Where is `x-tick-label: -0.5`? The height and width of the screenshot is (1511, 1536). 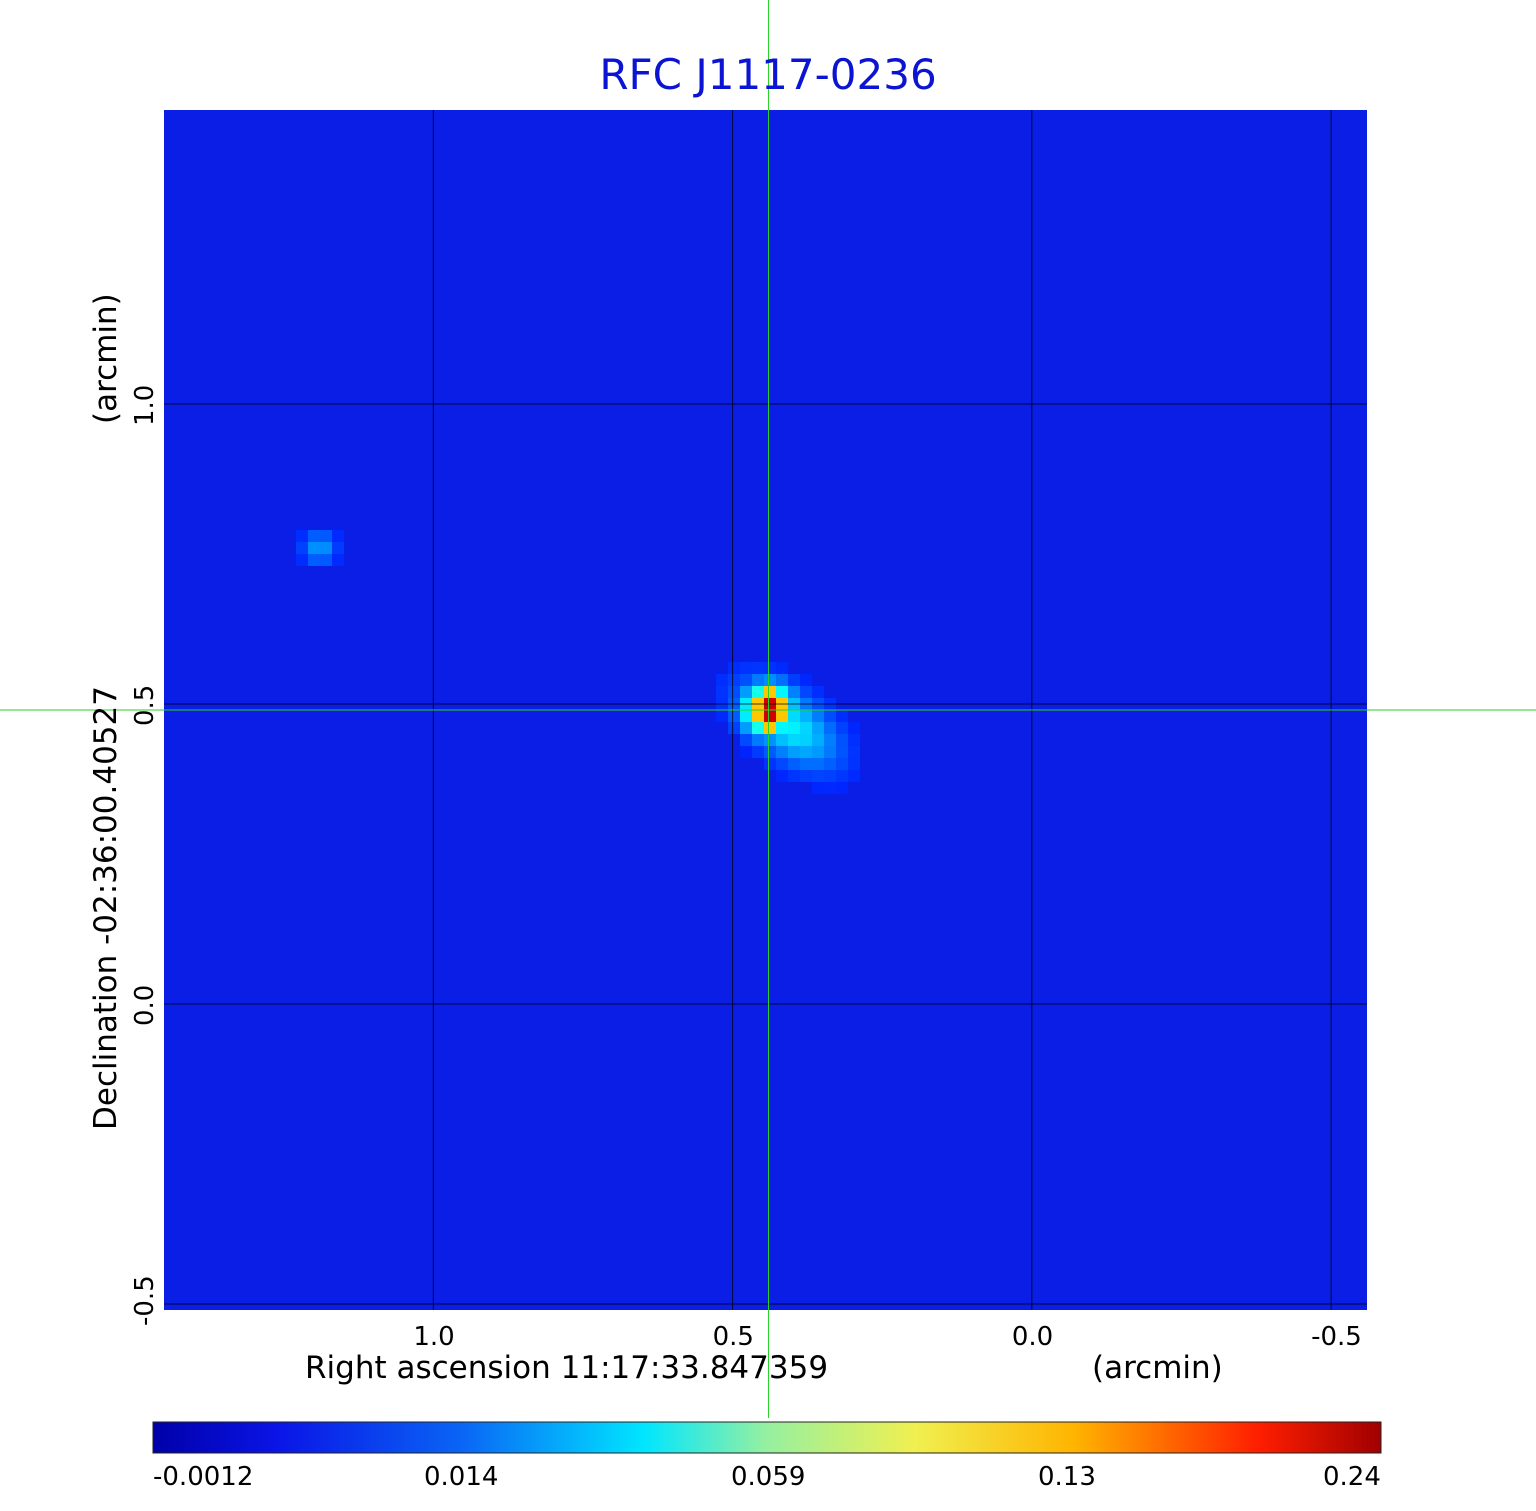
x-tick-label: -0.5 is located at coordinates (1336, 1337).